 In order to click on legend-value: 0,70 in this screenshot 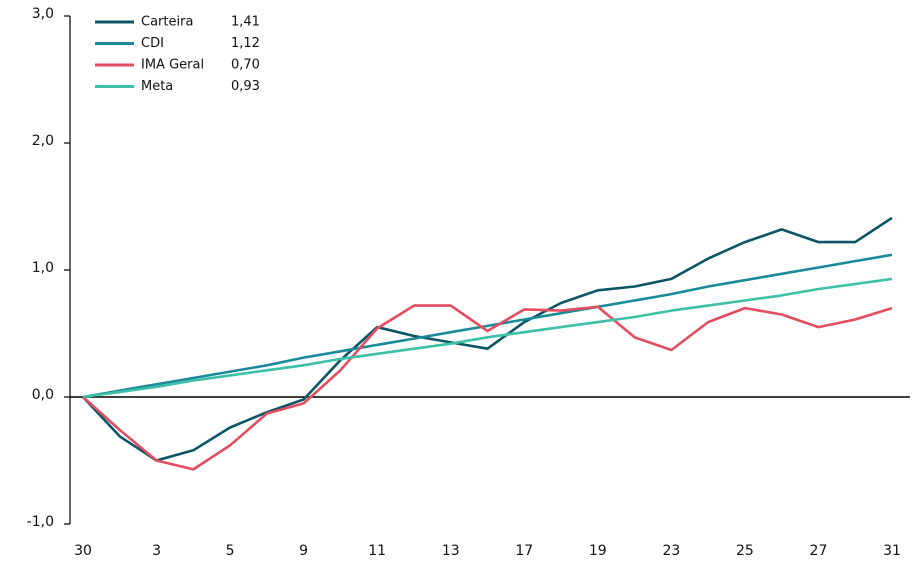, I will do `click(245, 65)`.